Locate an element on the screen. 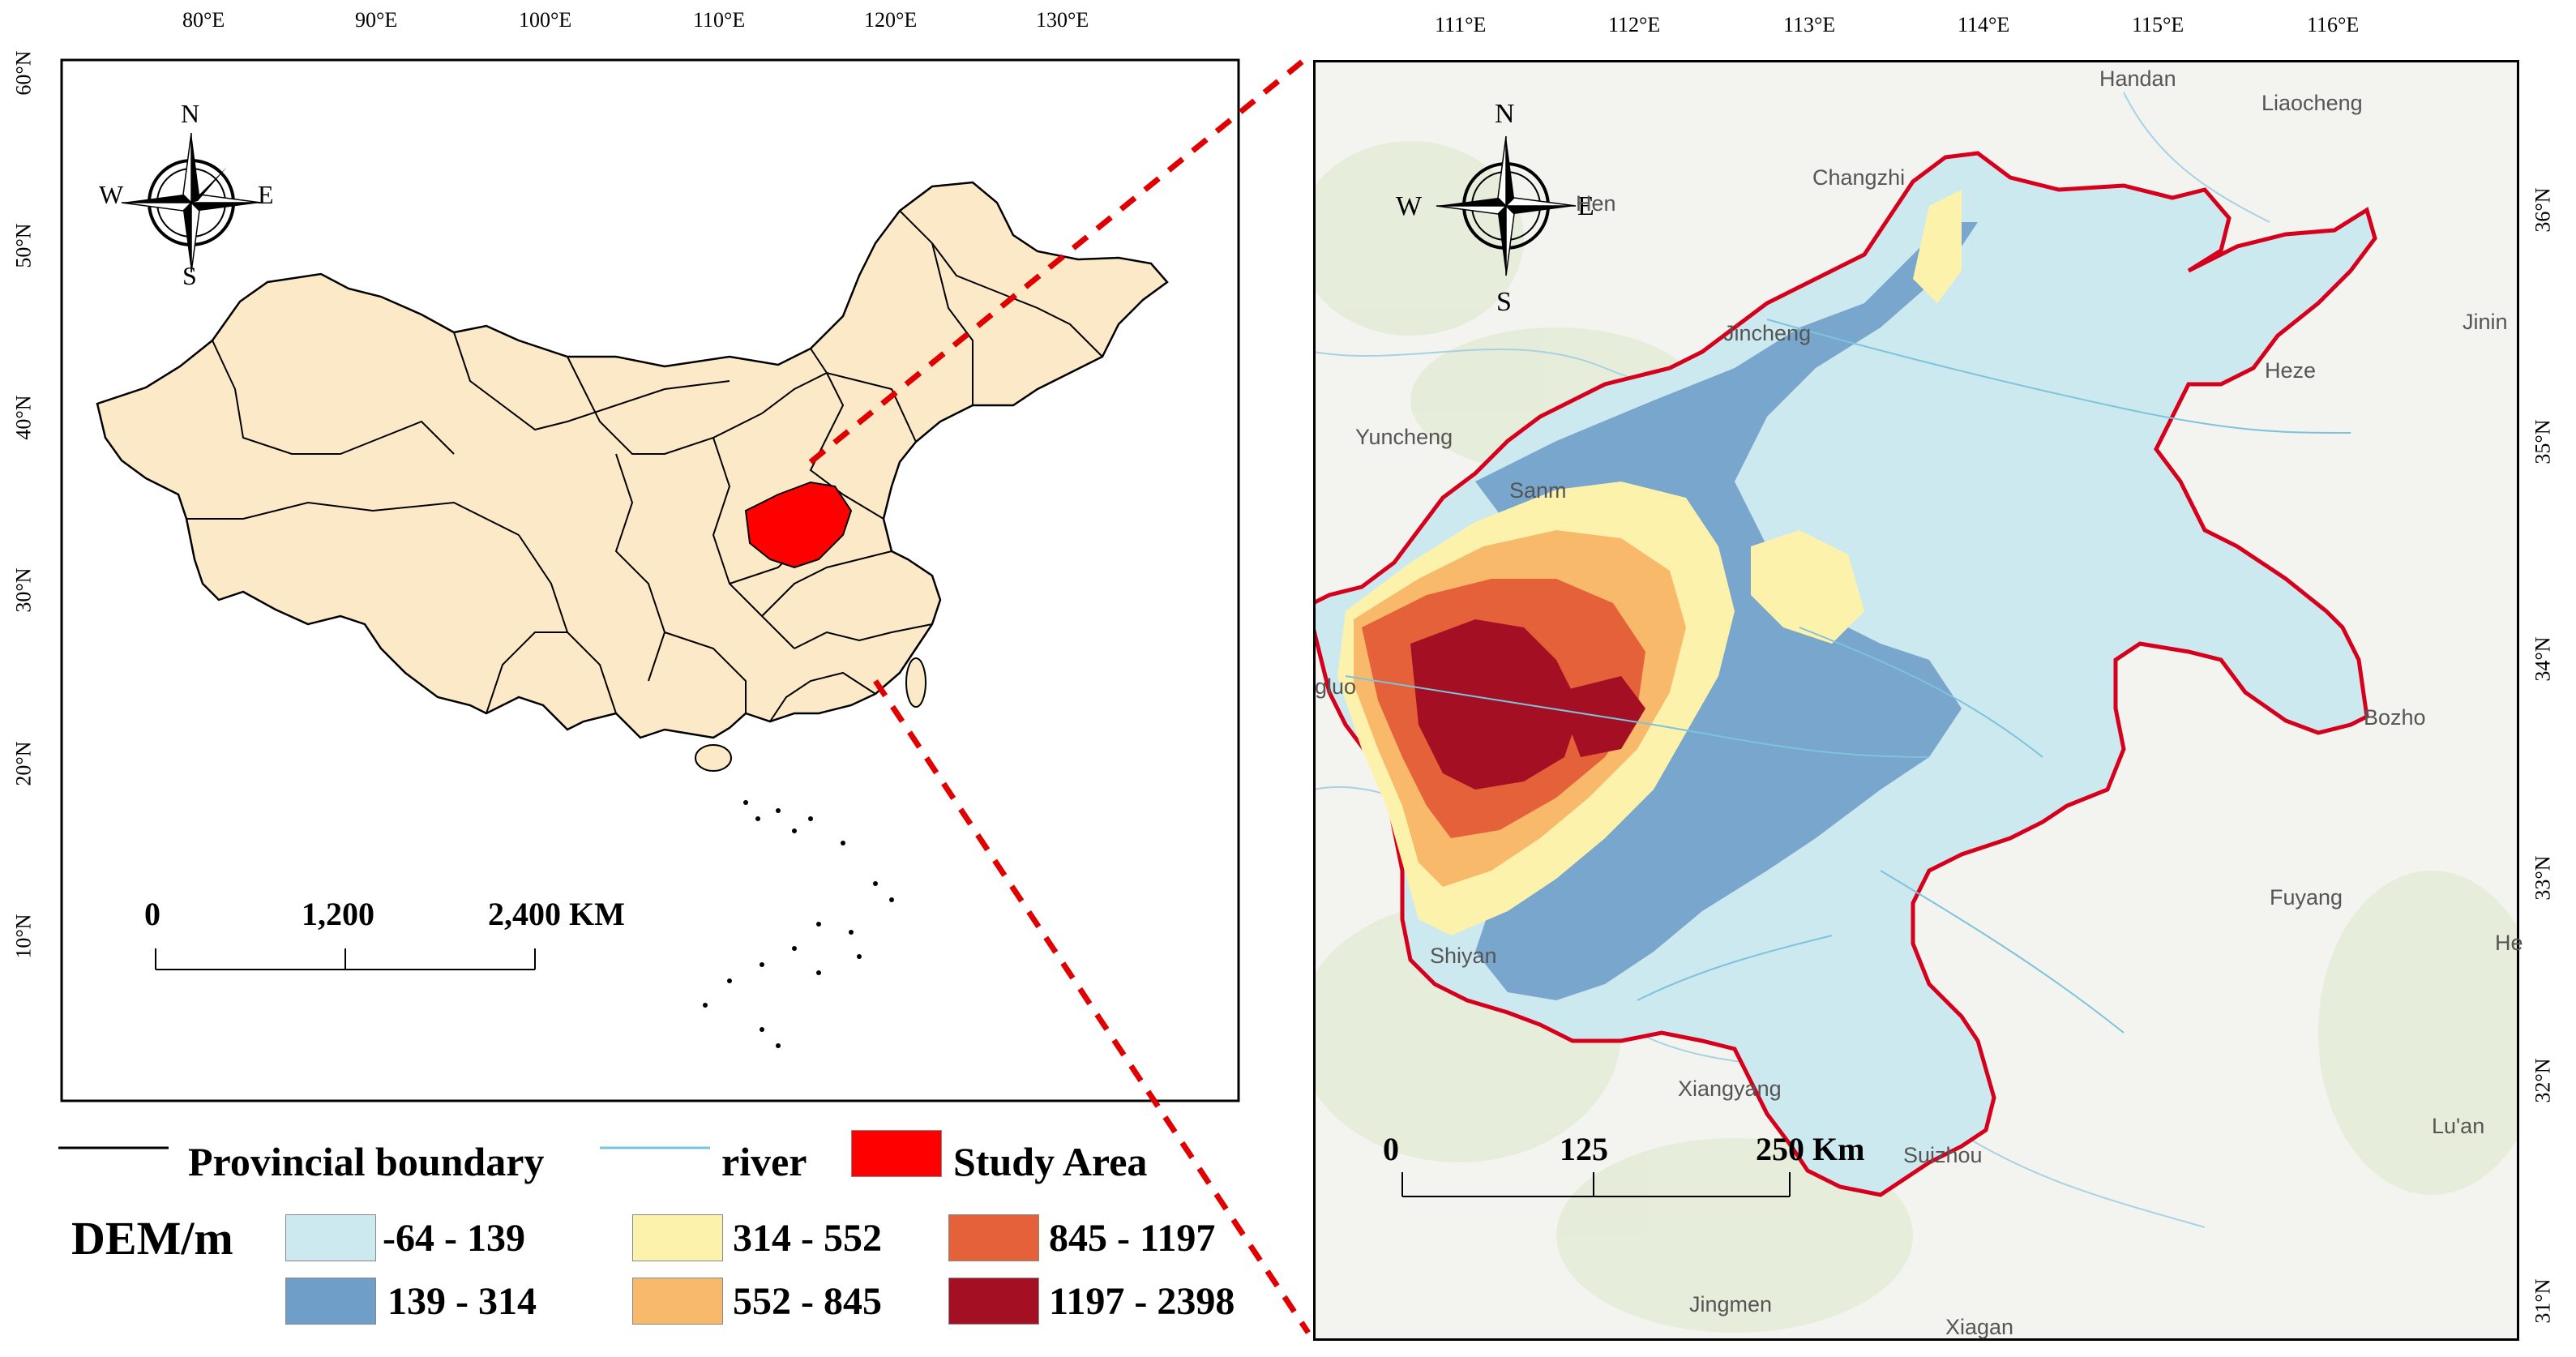 The height and width of the screenshot is (1357, 2576). lat-tick: 36°N is located at coordinates (2543, 210).